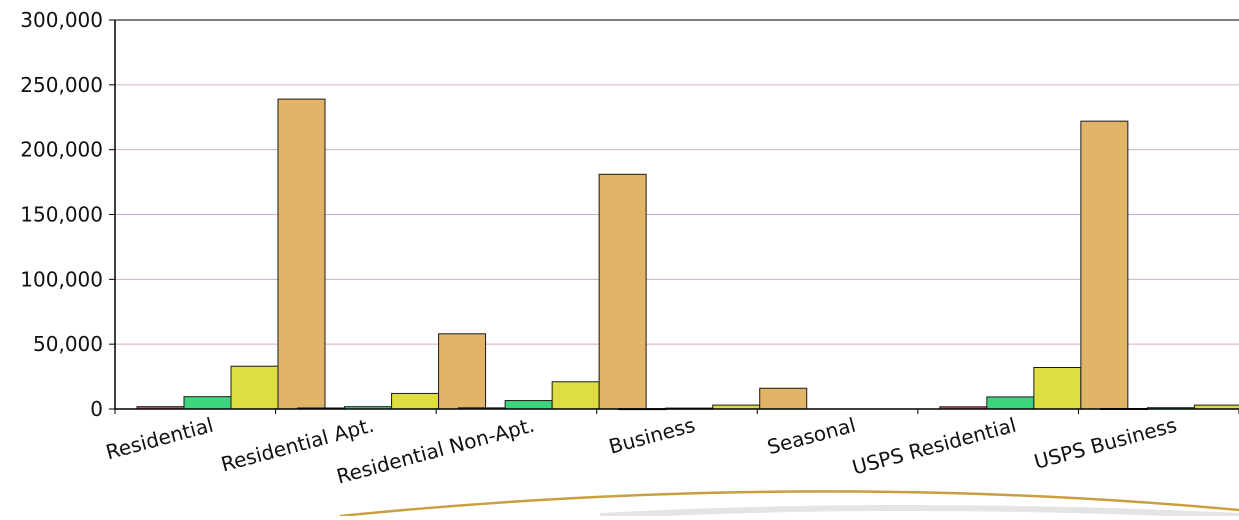 This screenshot has width=1239, height=520. Describe the element at coordinates (61, 20) in the screenshot. I see `y-tick-label: 300,000` at that location.